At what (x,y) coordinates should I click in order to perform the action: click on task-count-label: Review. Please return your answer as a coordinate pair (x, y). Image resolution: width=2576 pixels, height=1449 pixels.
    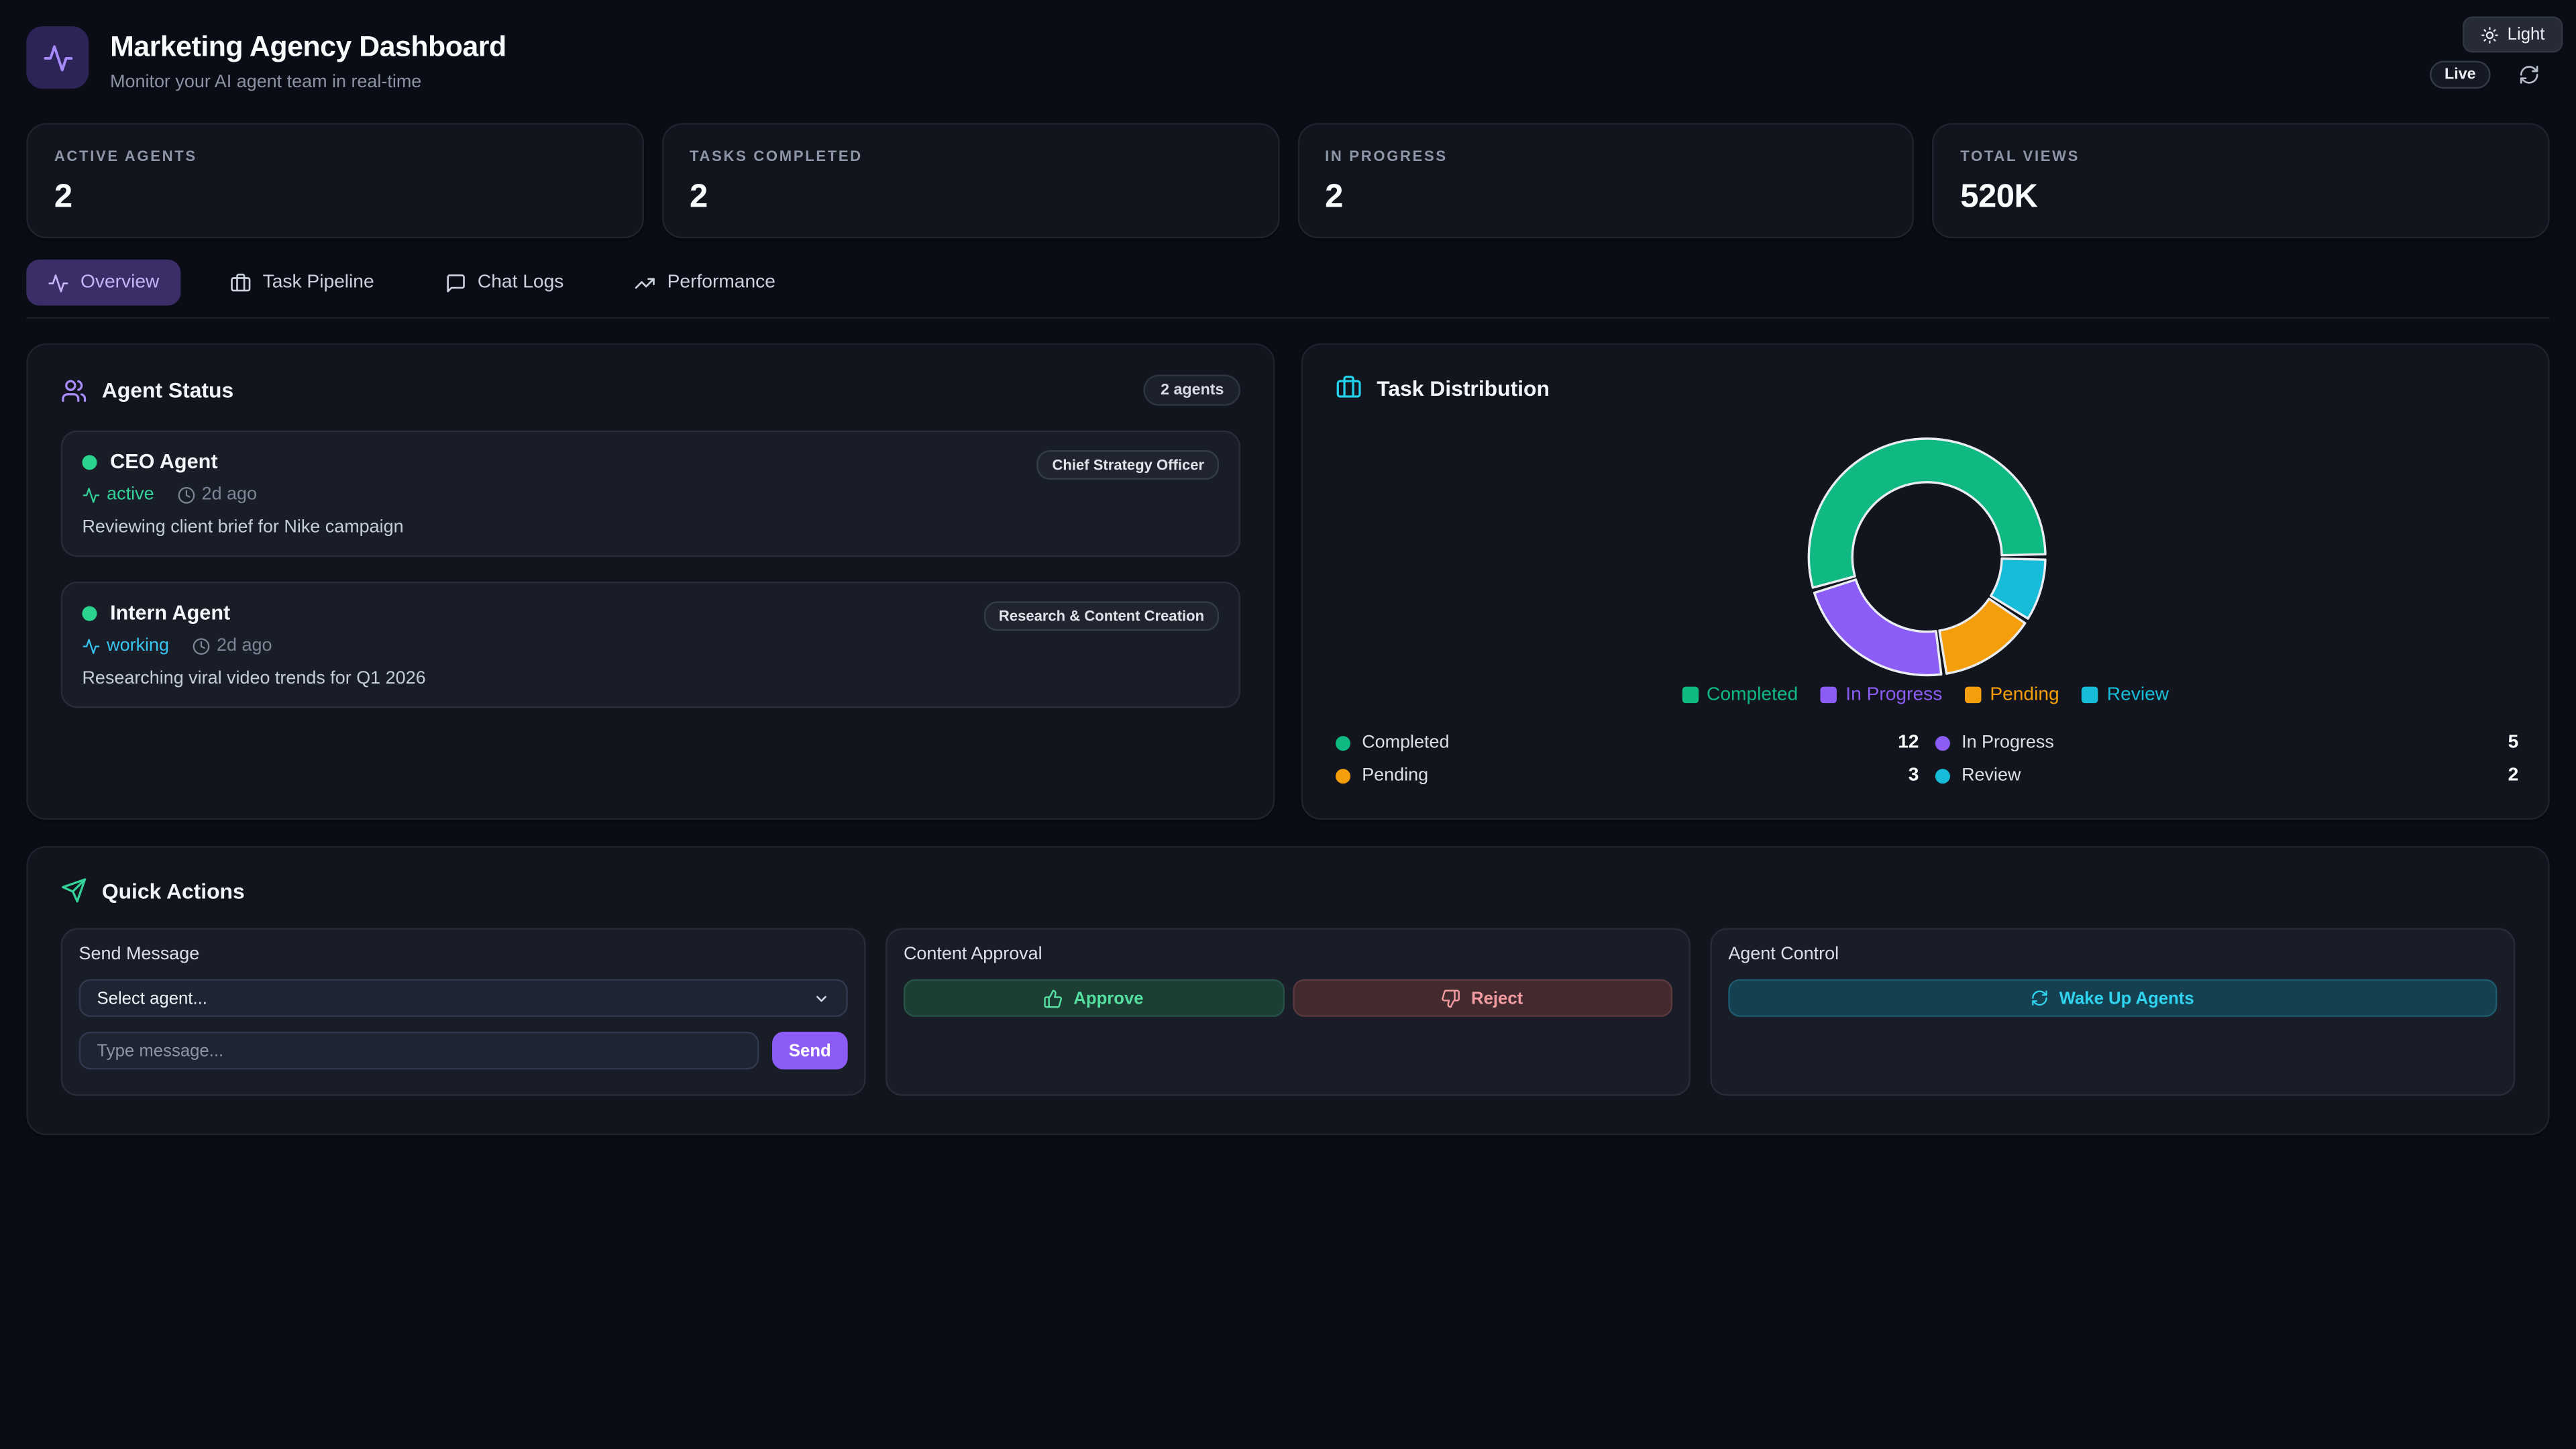
    Looking at the image, I should click on (1991, 775).